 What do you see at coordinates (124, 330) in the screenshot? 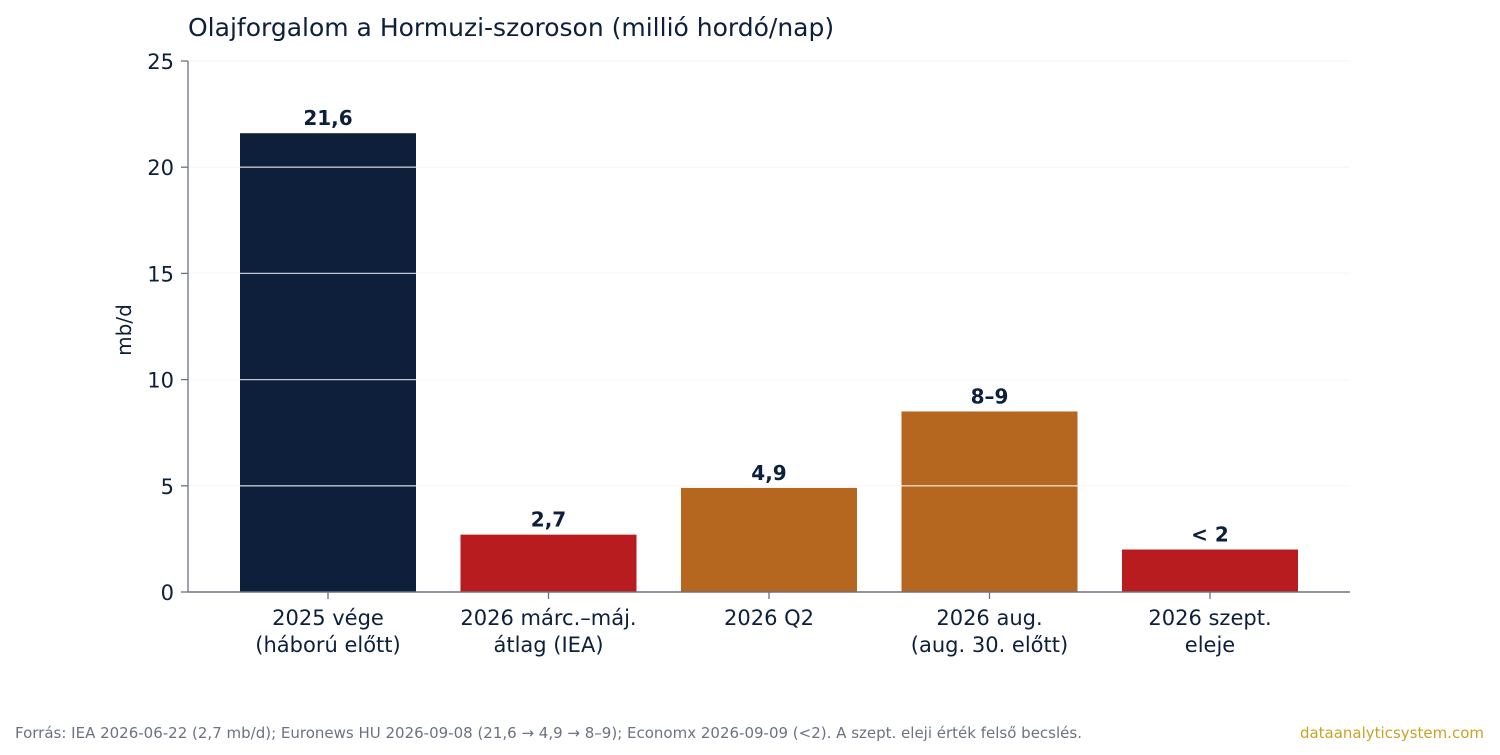
I see `y-axis-label: mb/d` at bounding box center [124, 330].